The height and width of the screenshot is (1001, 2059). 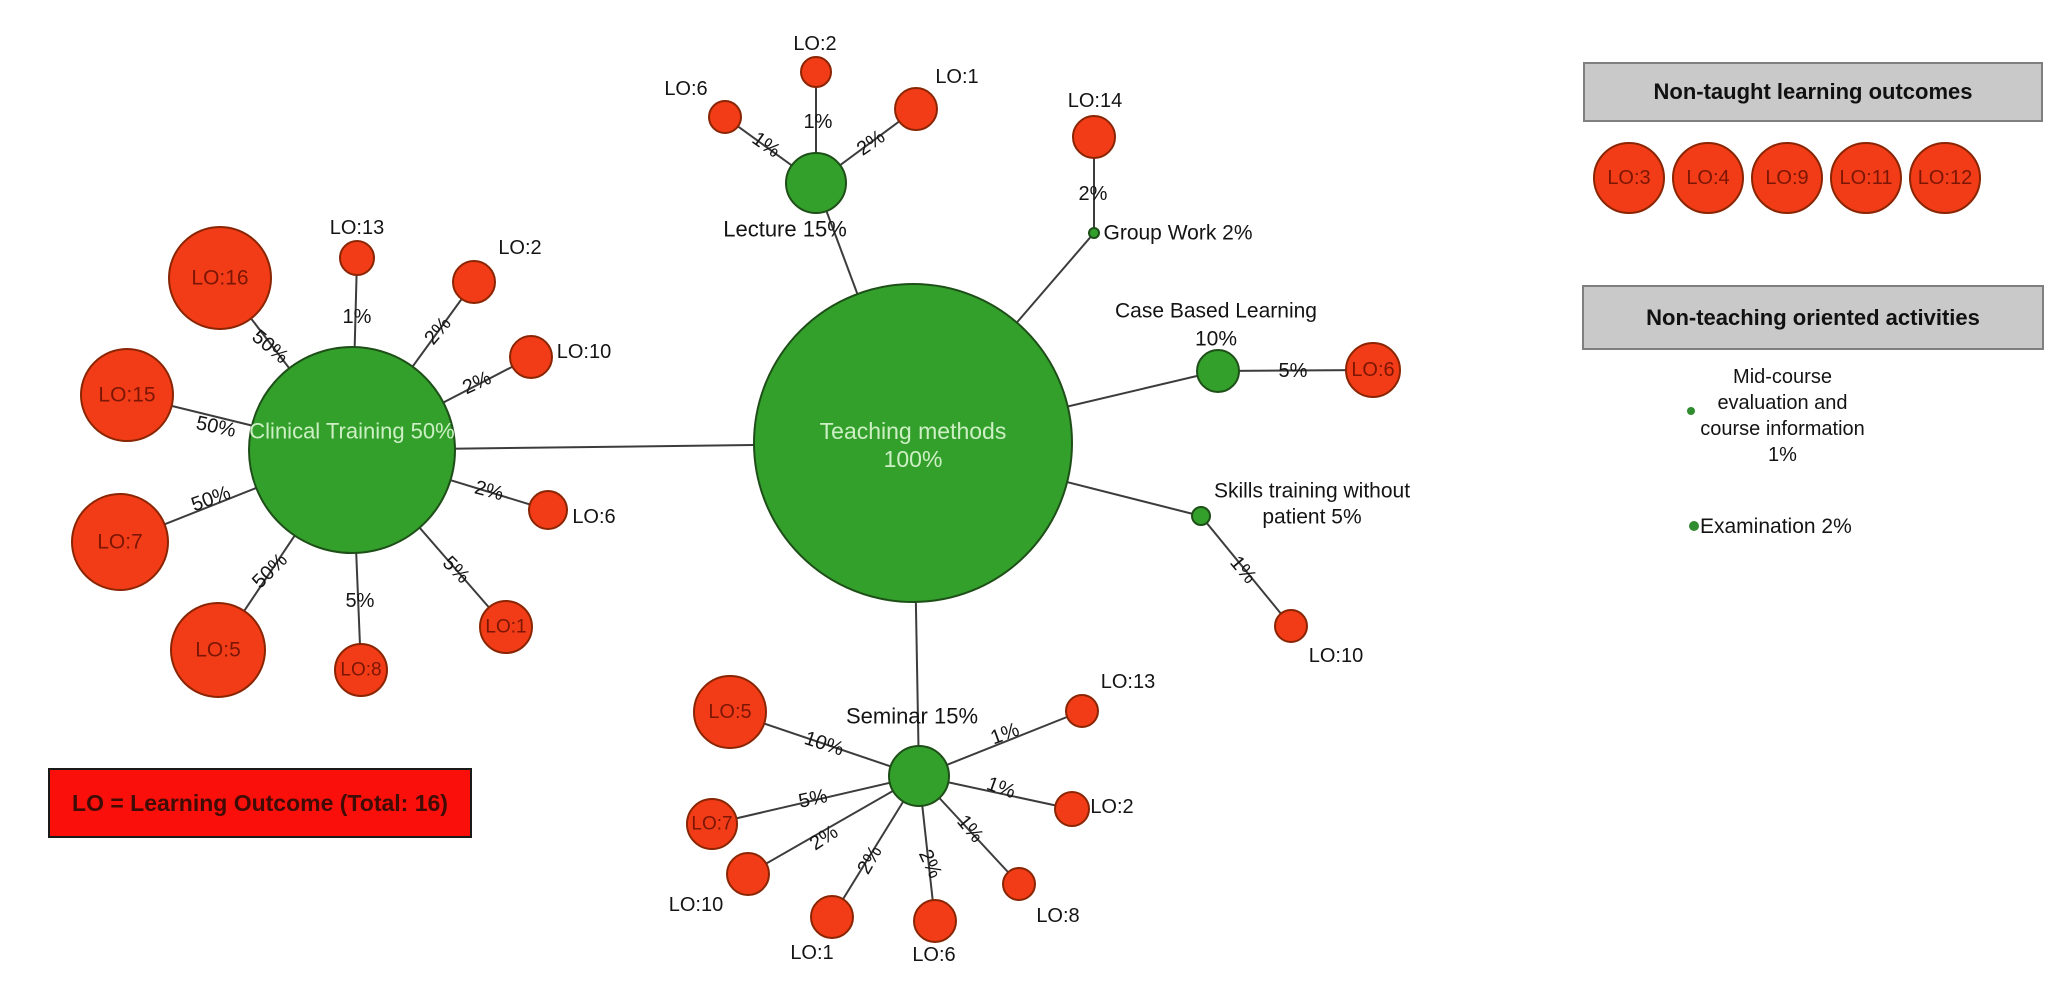 What do you see at coordinates (1945, 178) in the screenshot?
I see `non-taught-outcome-circle: LO:12` at bounding box center [1945, 178].